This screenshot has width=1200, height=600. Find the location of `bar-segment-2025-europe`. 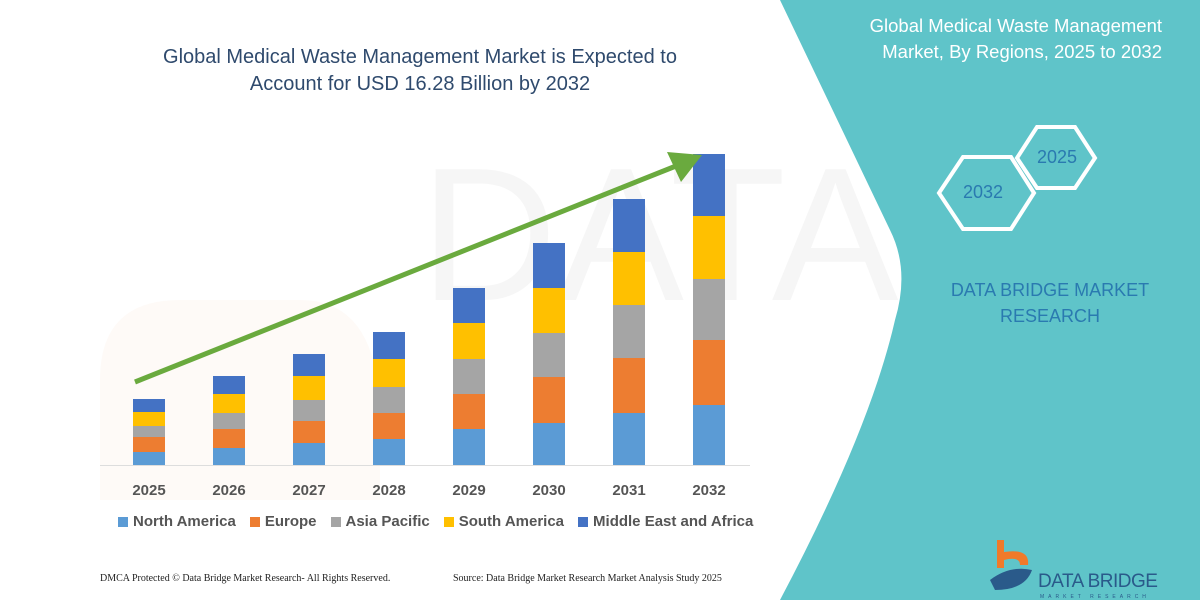

bar-segment-2025-europe is located at coordinates (149, 444).